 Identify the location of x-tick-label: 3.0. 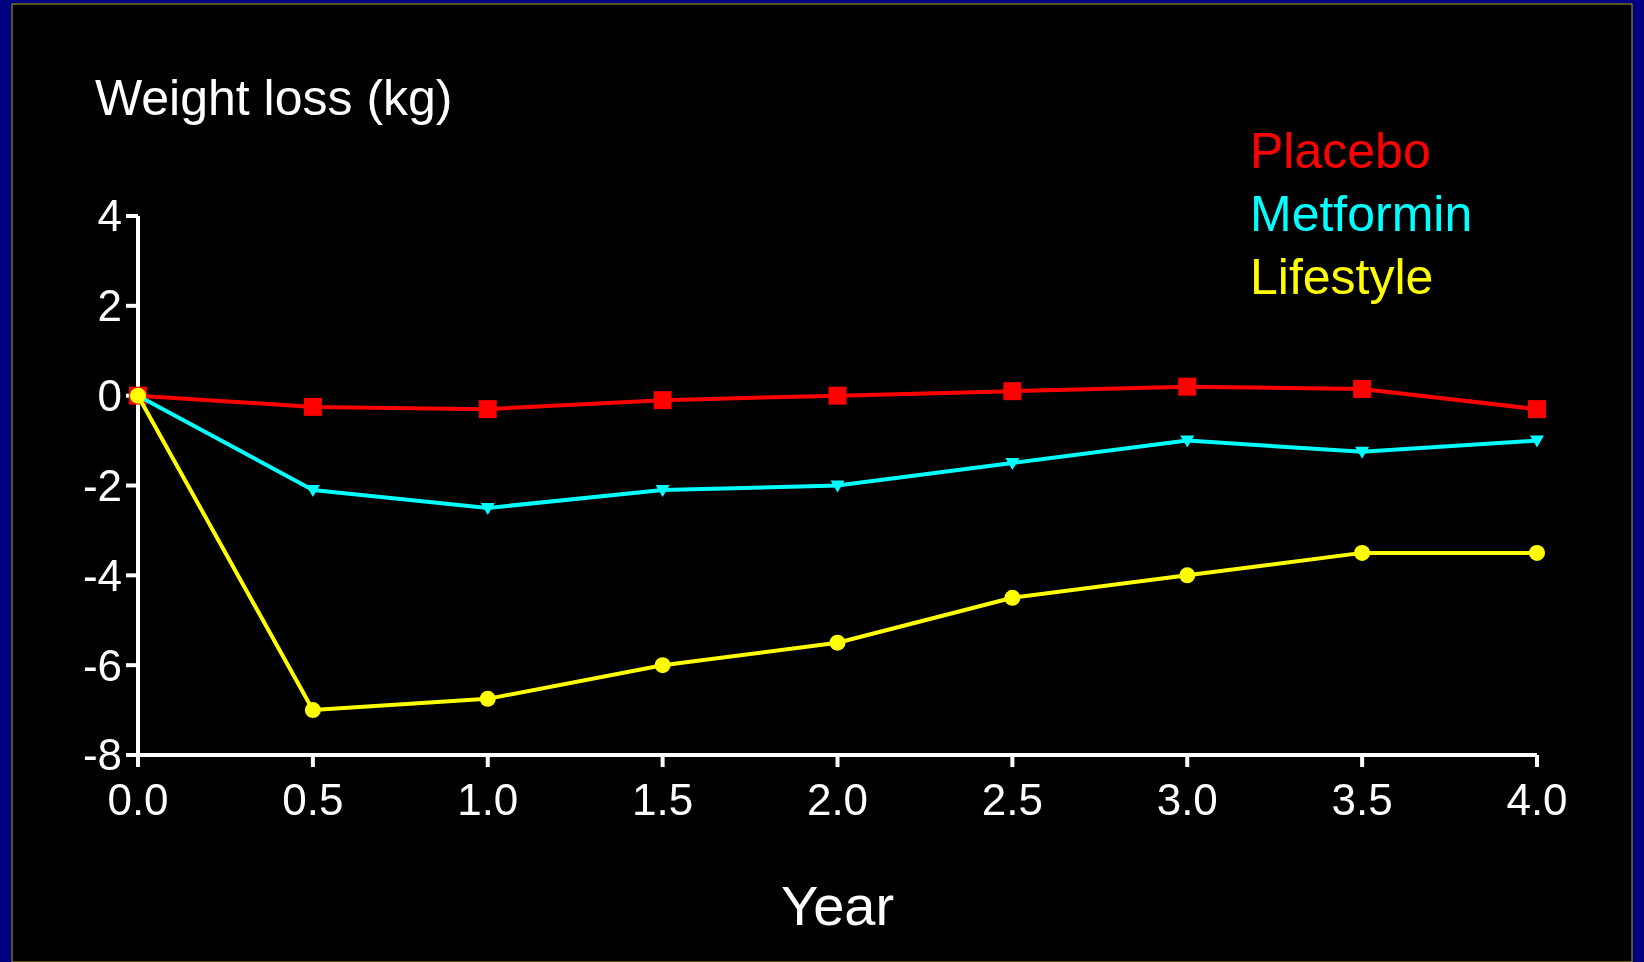
(1187, 799).